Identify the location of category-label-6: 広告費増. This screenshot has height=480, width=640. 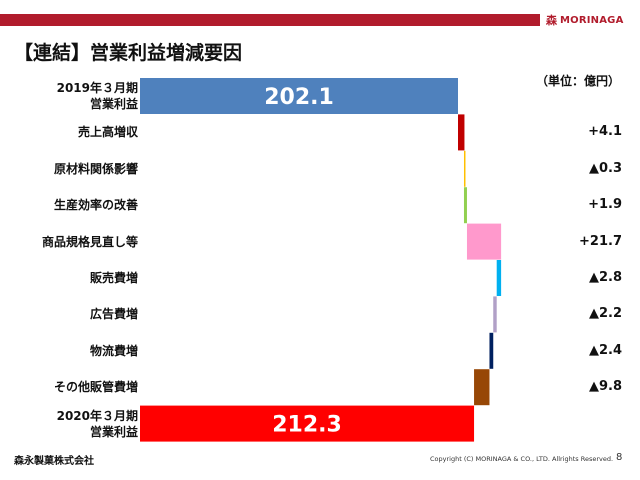
(113, 314).